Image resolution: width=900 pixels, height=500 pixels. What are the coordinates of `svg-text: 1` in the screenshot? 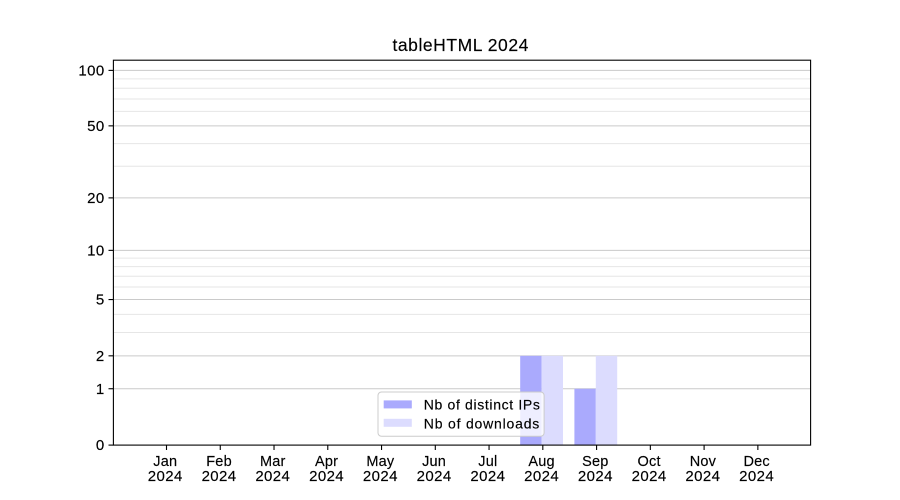 It's located at (100, 389).